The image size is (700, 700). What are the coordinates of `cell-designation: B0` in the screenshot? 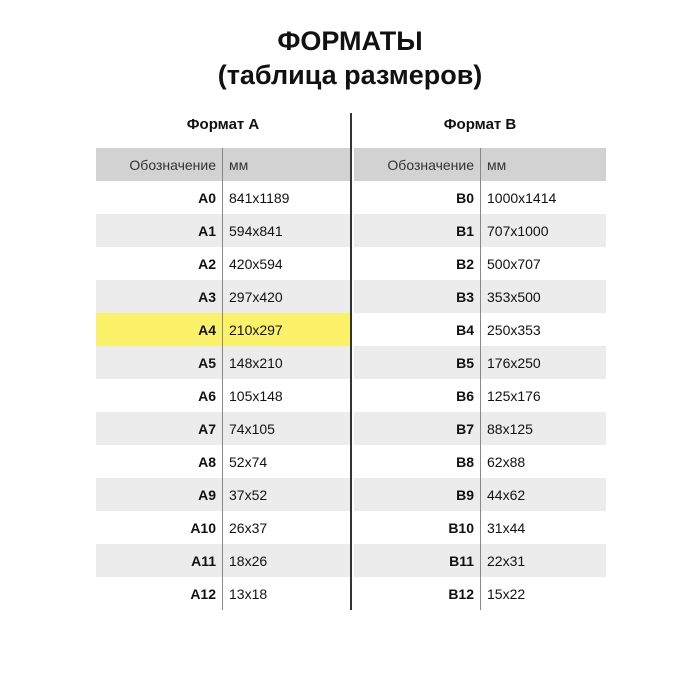 It's located at (417, 197).